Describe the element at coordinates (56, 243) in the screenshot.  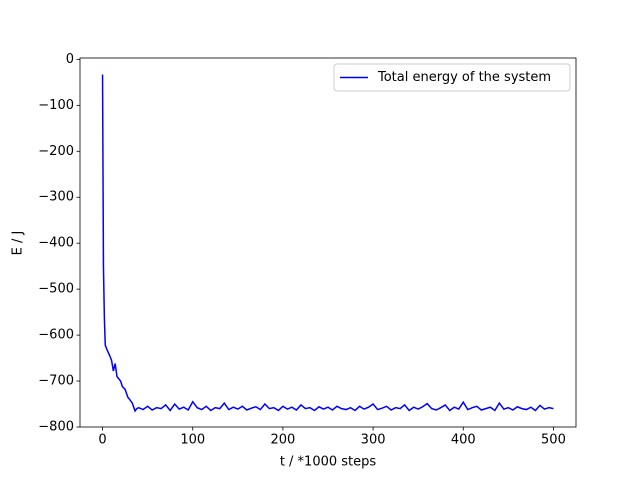
I see `y-tick-label: −400` at that location.